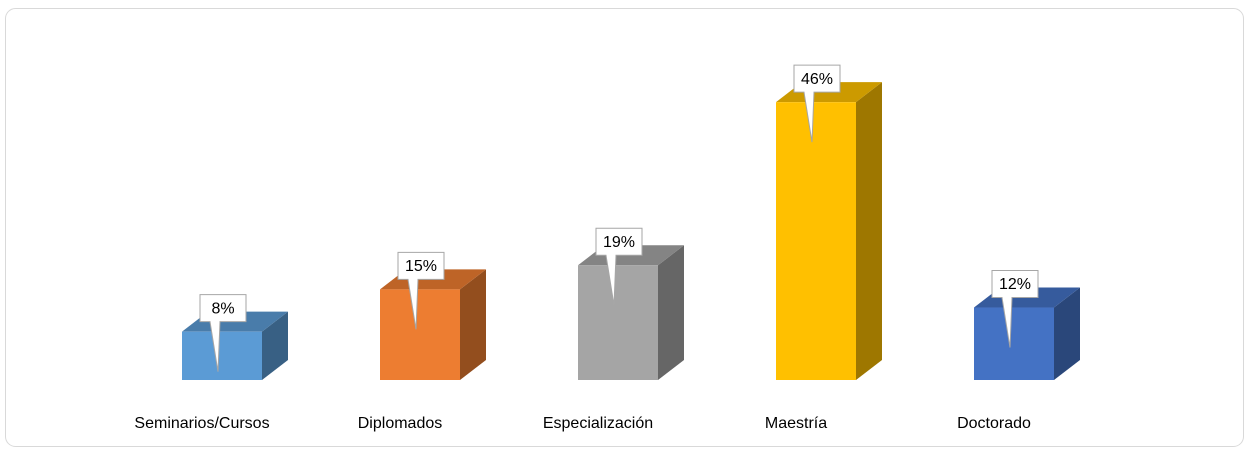 The image size is (1250, 452). What do you see at coordinates (201, 423) in the screenshot?
I see `x-tick-label: Seminarios/Cursos` at bounding box center [201, 423].